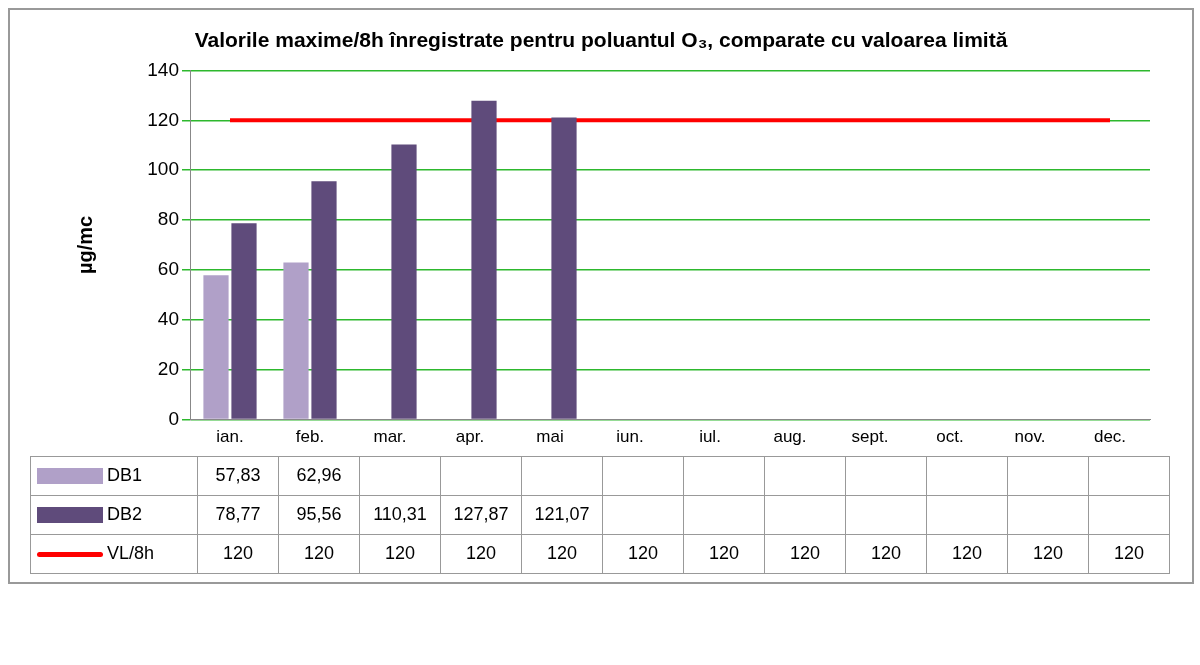  What do you see at coordinates (238, 475) in the screenshot?
I see `data-label: 57,83` at bounding box center [238, 475].